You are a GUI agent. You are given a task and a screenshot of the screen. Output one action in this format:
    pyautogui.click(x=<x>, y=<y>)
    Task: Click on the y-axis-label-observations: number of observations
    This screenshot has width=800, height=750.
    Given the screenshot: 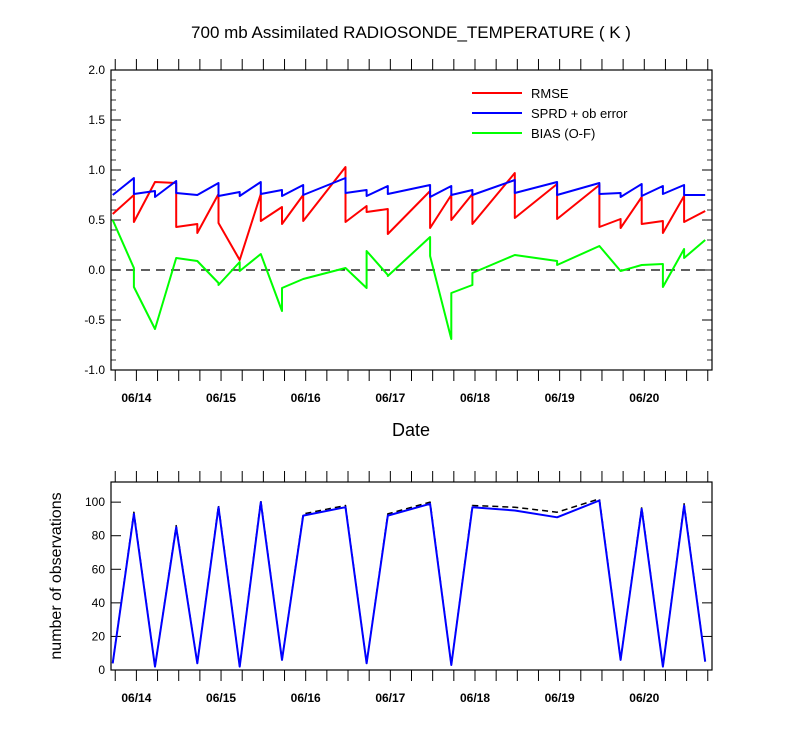 What is the action you would take?
    pyautogui.click(x=56, y=575)
    